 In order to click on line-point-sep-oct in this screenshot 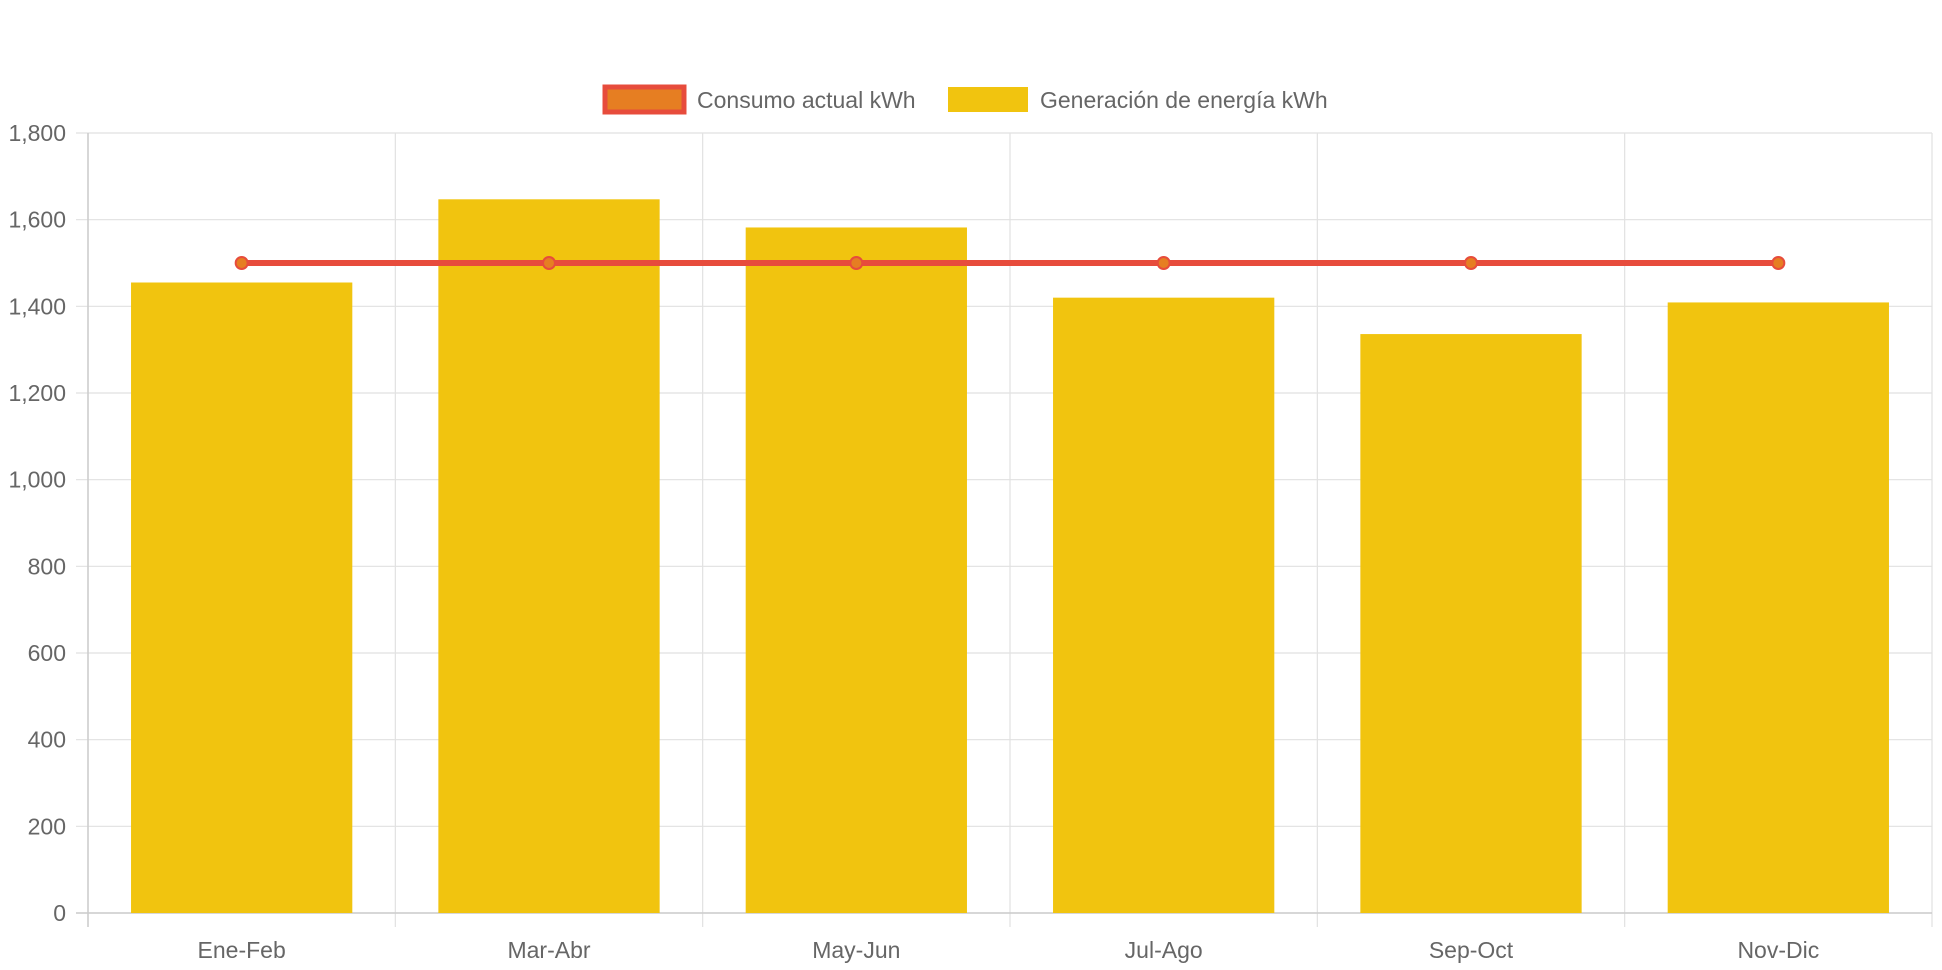, I will do `click(1471, 263)`.